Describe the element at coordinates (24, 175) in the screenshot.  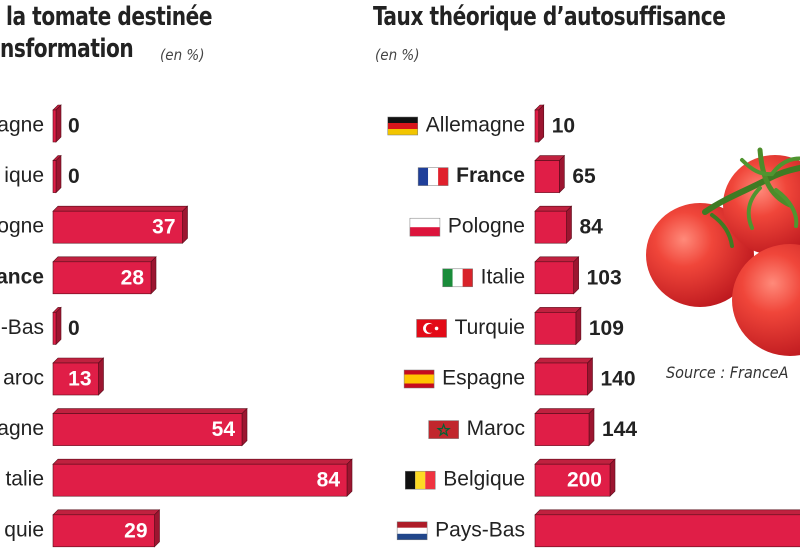
I see `left-category-label: ique` at that location.